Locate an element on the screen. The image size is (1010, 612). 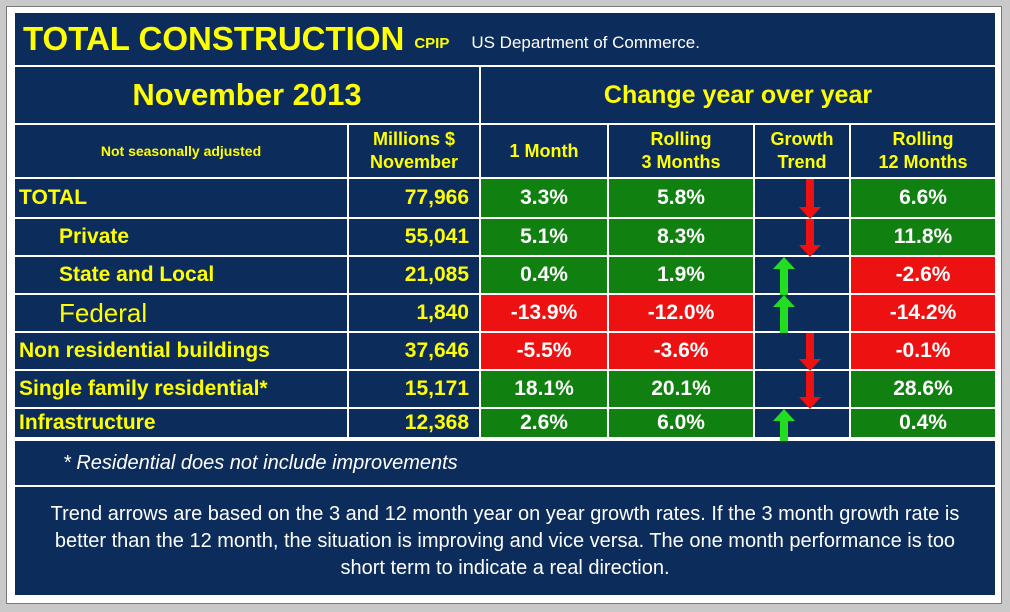
row-rolling3: 5.8% is located at coordinates (681, 197).